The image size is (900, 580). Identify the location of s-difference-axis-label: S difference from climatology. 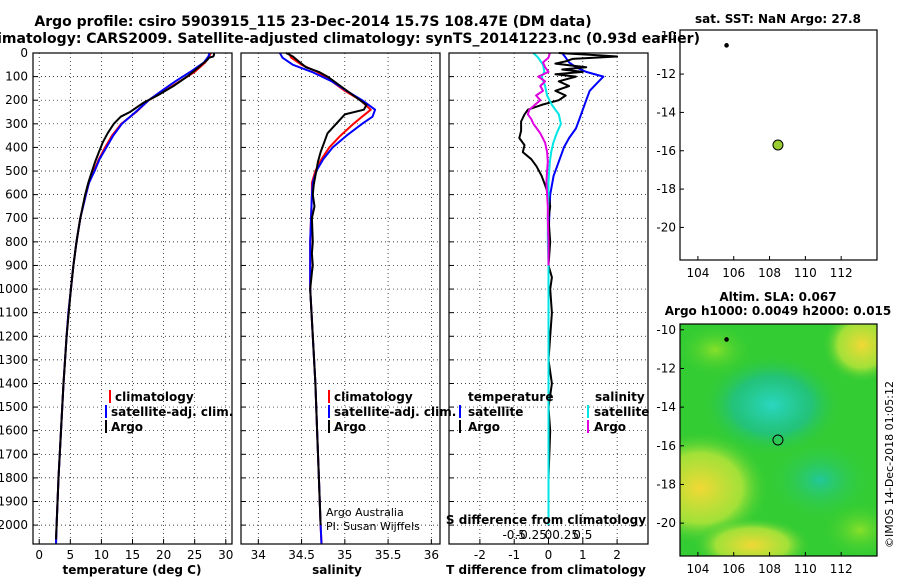
(546, 520).